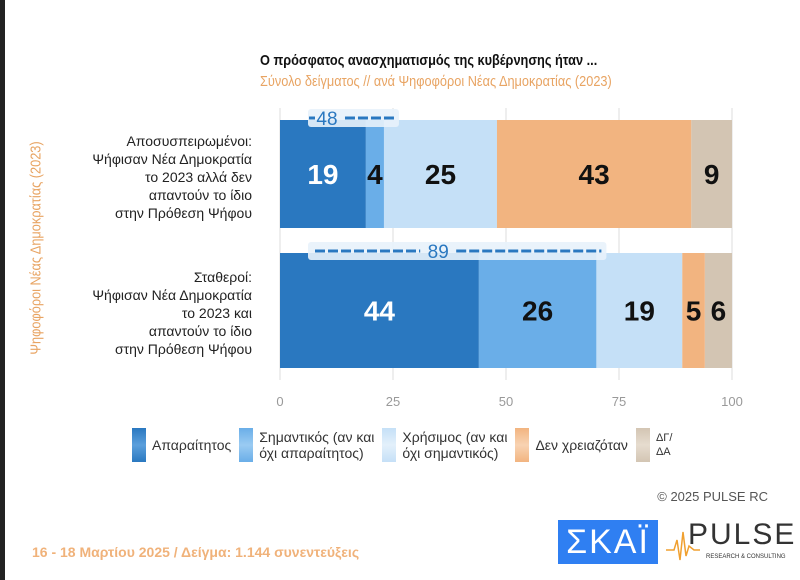 Image resolution: width=800 pixels, height=580 pixels. I want to click on data-label: 26, so click(537, 311).